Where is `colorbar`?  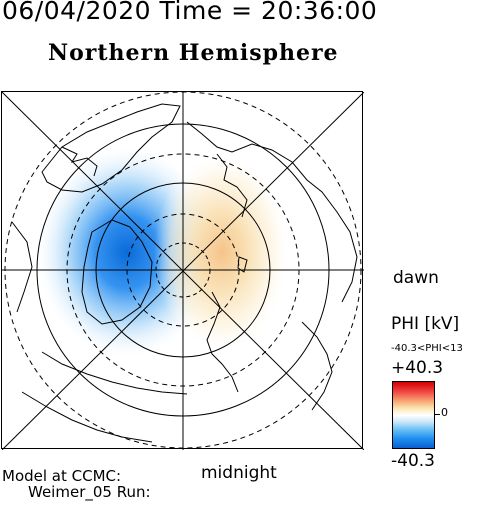
colorbar is located at coordinates (413, 415).